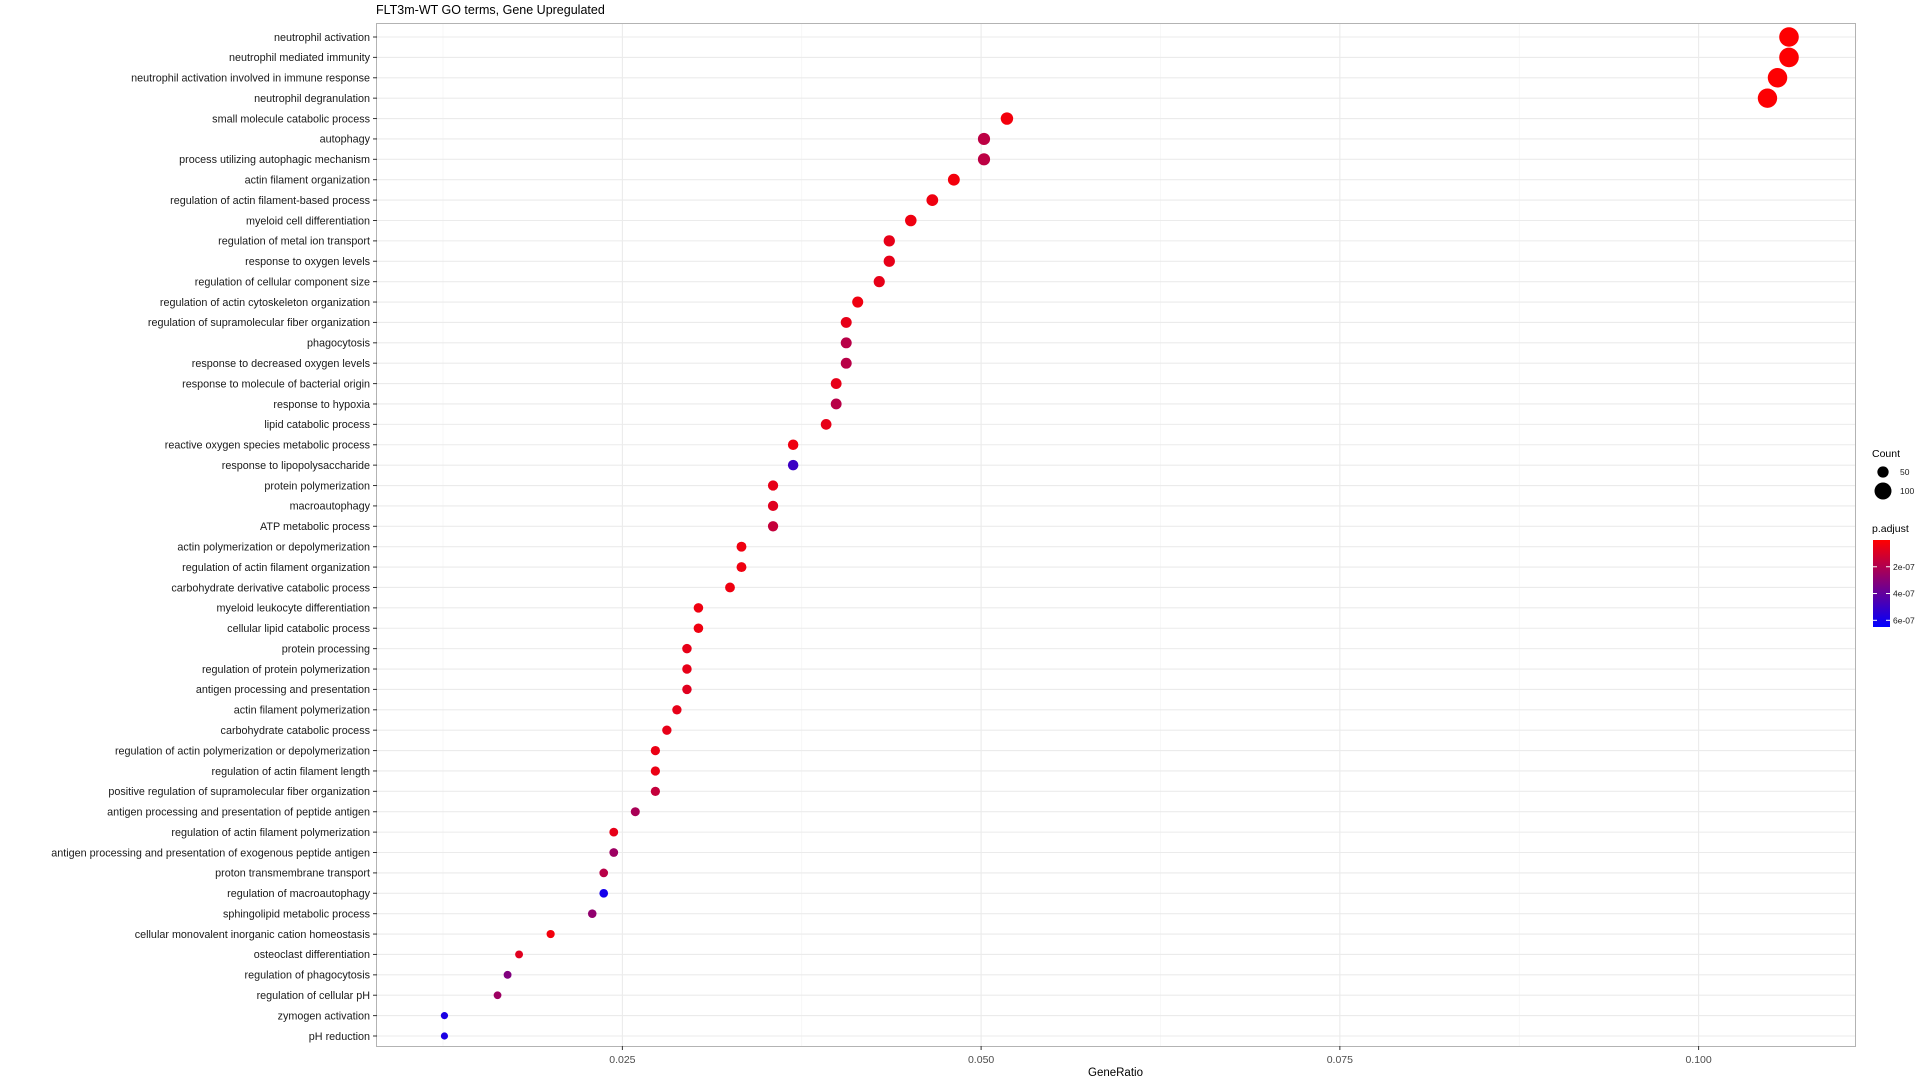 The image size is (1920, 1080). What do you see at coordinates (622, 1060) in the screenshot?
I see `x-tick-label: 0.025` at bounding box center [622, 1060].